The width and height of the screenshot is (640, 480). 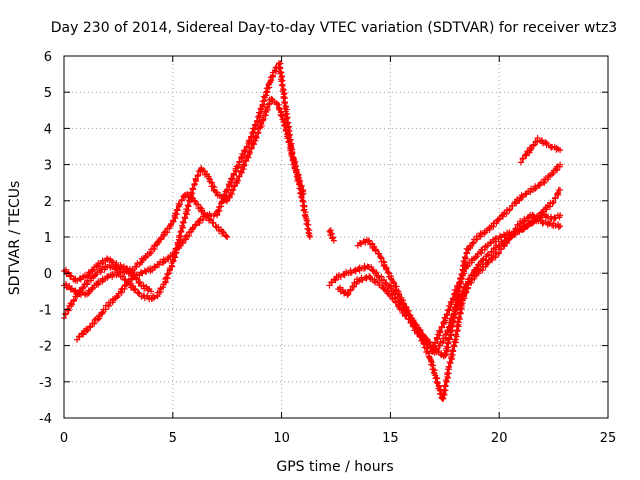 What do you see at coordinates (64, 438) in the screenshot?
I see `x-tick-label: 0` at bounding box center [64, 438].